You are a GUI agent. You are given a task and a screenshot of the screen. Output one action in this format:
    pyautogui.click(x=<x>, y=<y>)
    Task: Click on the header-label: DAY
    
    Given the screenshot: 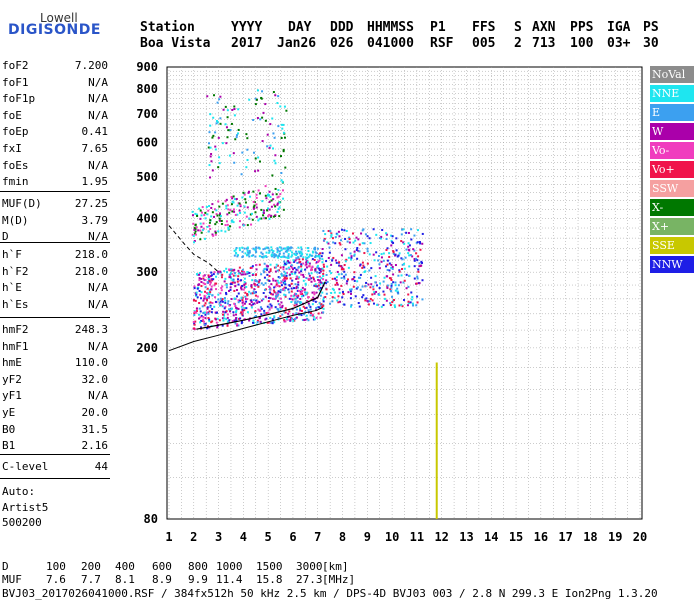 What is the action you would take?
    pyautogui.click(x=300, y=27)
    